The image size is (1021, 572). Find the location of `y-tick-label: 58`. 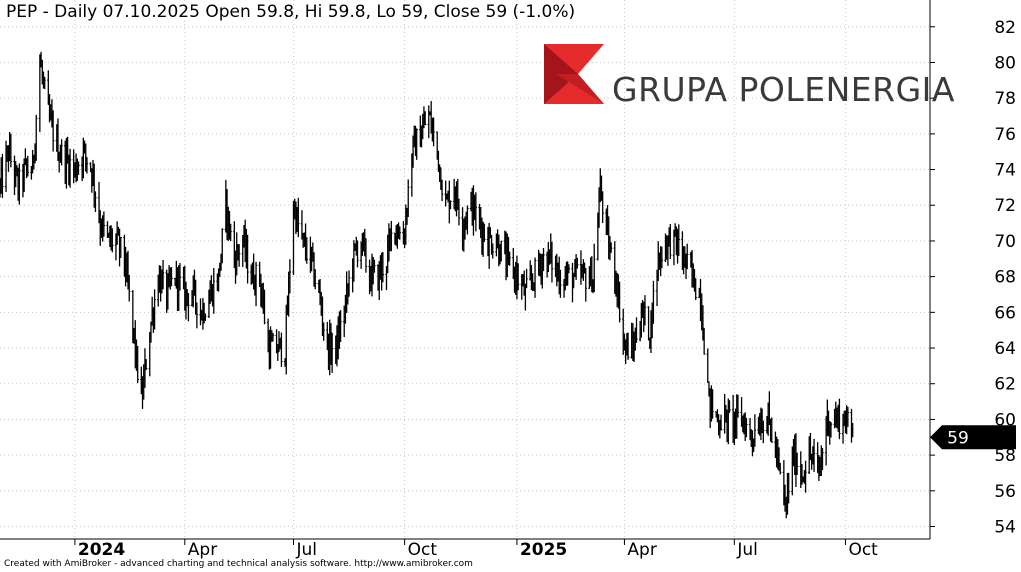

y-tick-label: 58 is located at coordinates (1005, 456).